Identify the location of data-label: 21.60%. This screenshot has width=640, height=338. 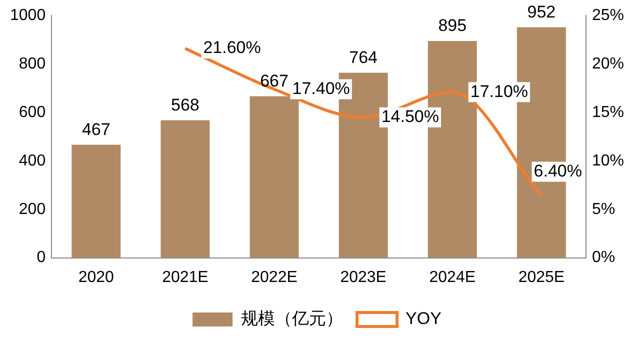
(232, 48).